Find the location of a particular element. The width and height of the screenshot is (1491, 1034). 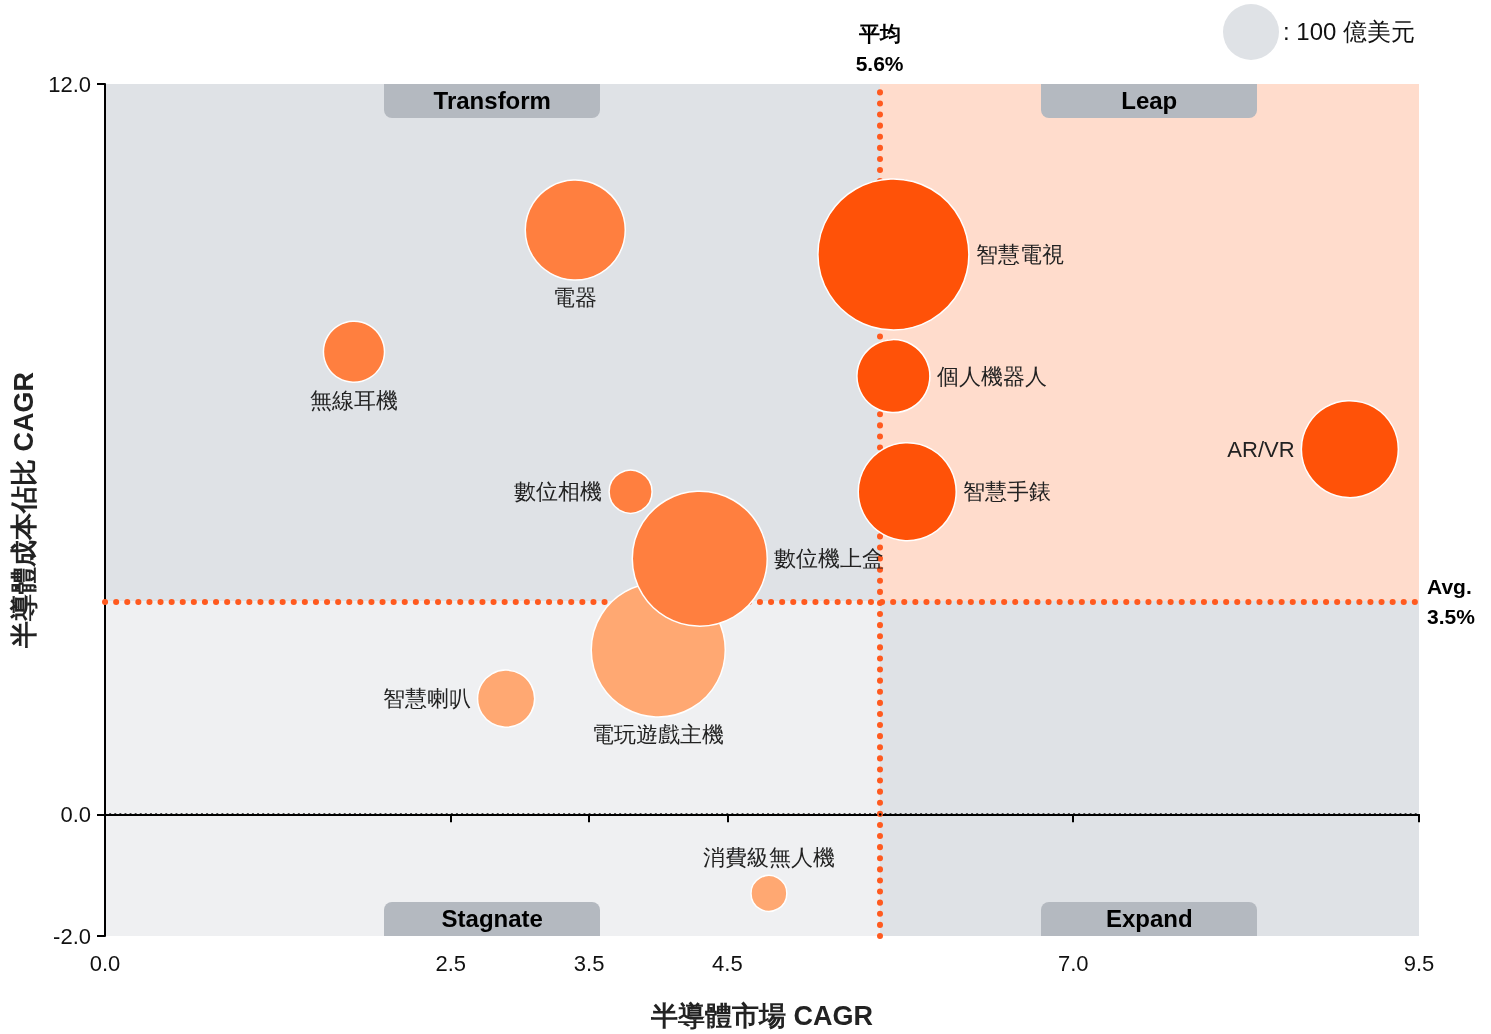

series-label: 無線耳機 is located at coordinates (353, 400).